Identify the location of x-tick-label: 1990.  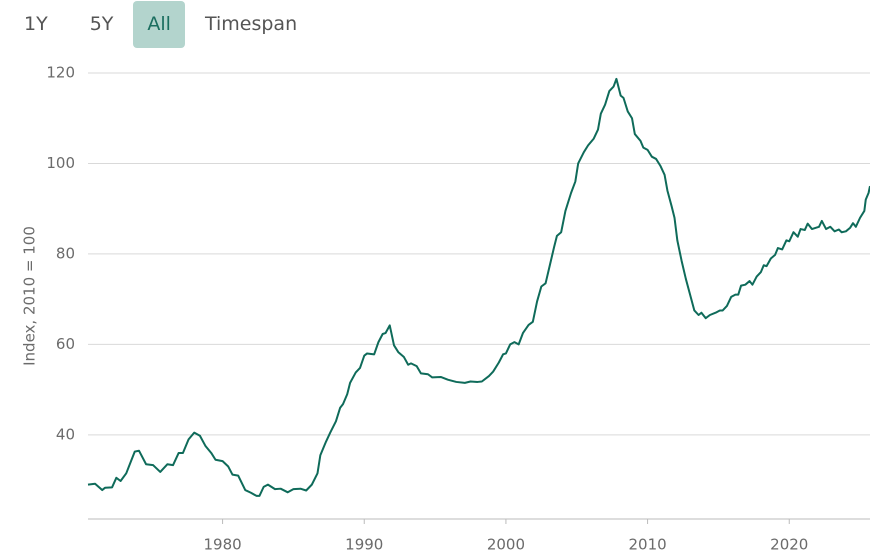
(364, 545).